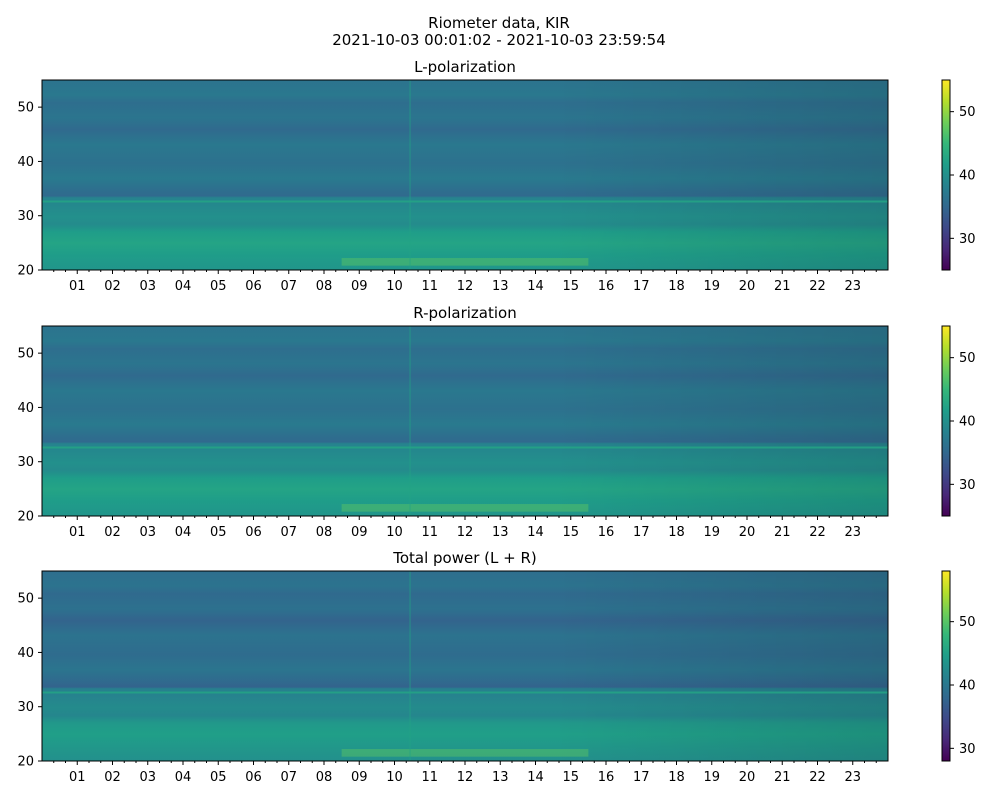 The height and width of the screenshot is (800, 1000). I want to click on figure-title-line1: Riometer data, KIR, so click(499, 23).